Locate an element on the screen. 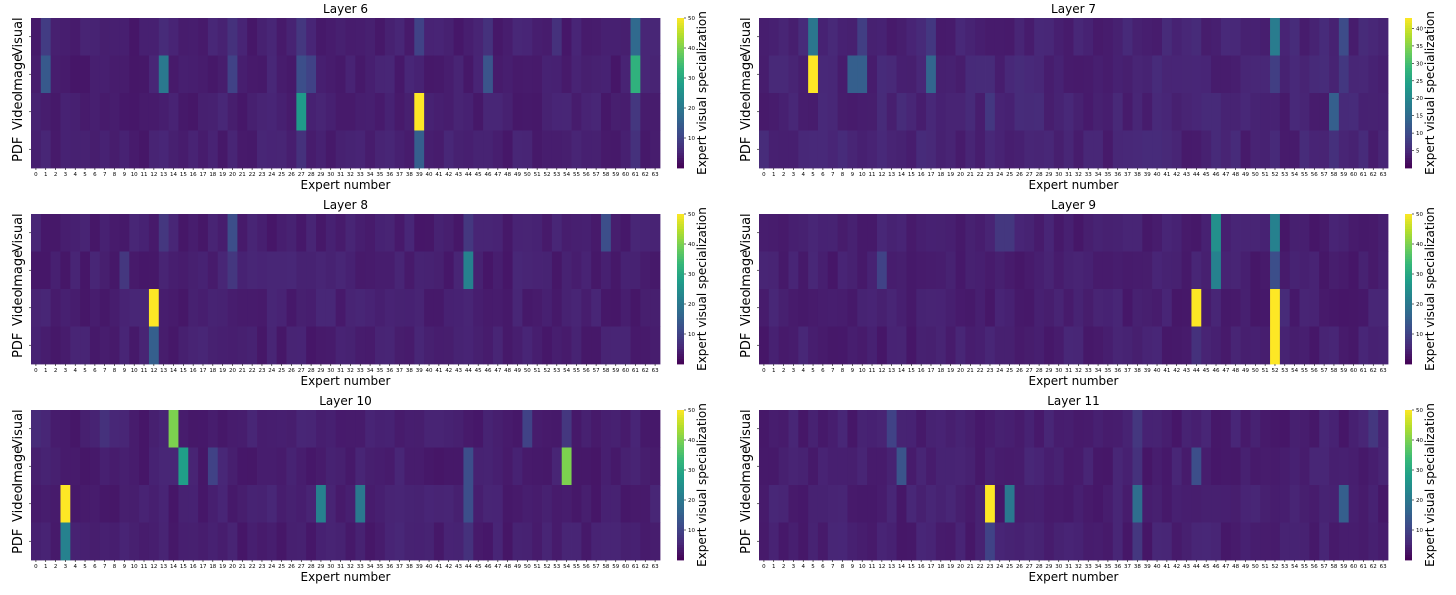 This screenshot has height=595, width=1456. x-tick-label: 29 is located at coordinates (1048, 371).